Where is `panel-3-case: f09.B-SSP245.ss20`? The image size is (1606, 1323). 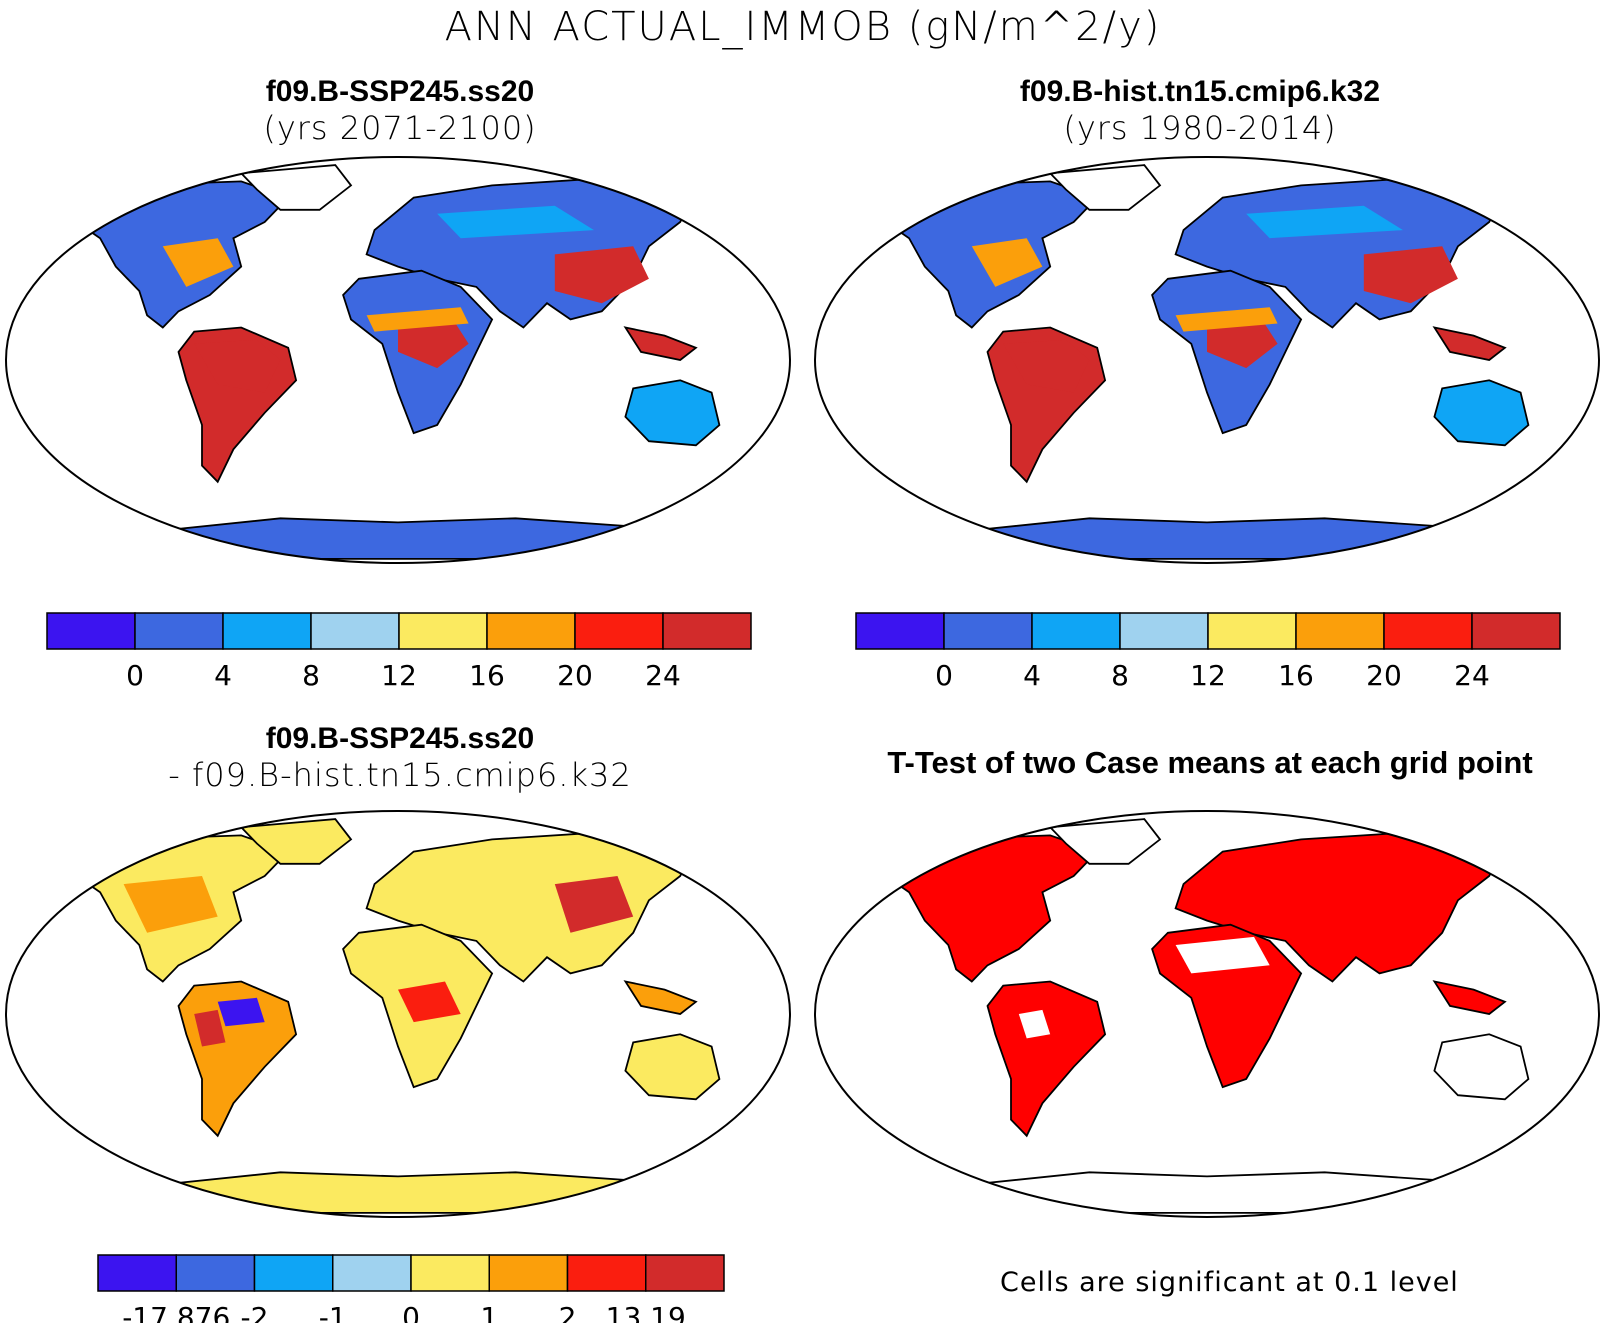 panel-3-case: f09.B-SSP245.ss20 is located at coordinates (400, 738).